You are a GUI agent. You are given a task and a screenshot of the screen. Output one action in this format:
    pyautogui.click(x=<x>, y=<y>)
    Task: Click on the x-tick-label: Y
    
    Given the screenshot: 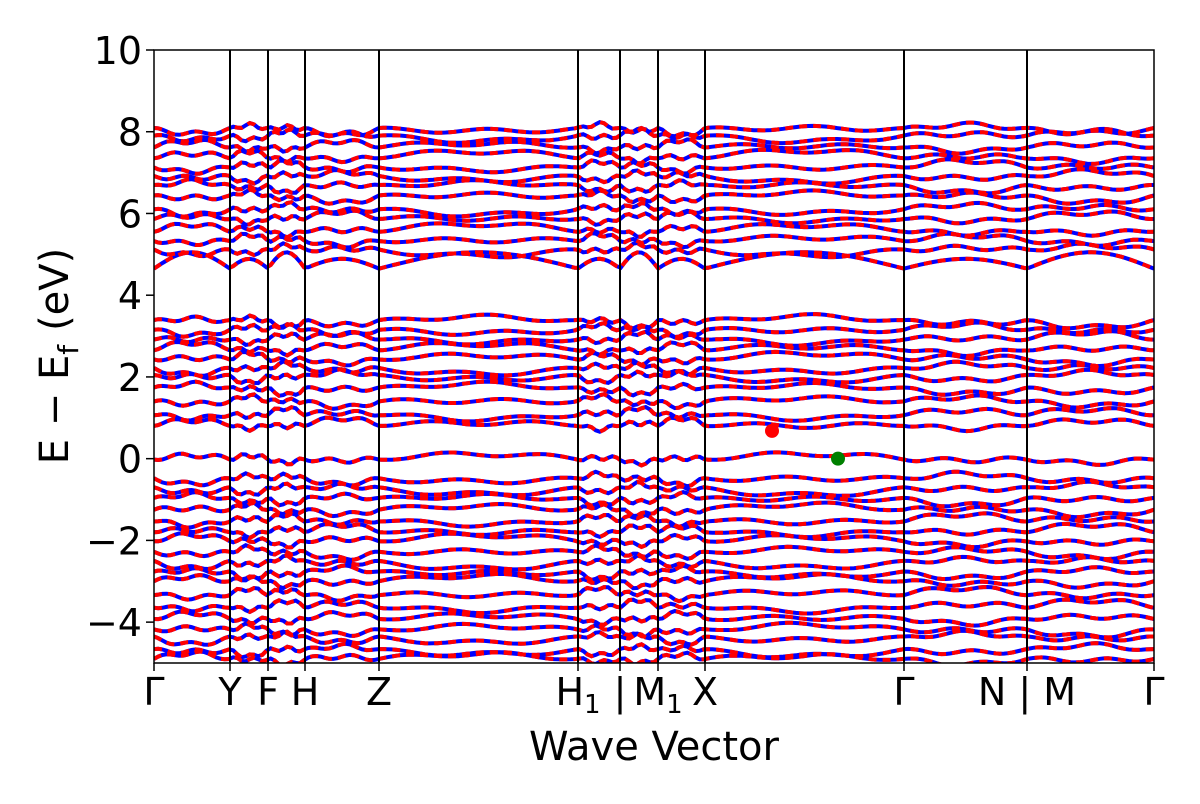 What is the action you would take?
    pyautogui.click(x=229, y=692)
    